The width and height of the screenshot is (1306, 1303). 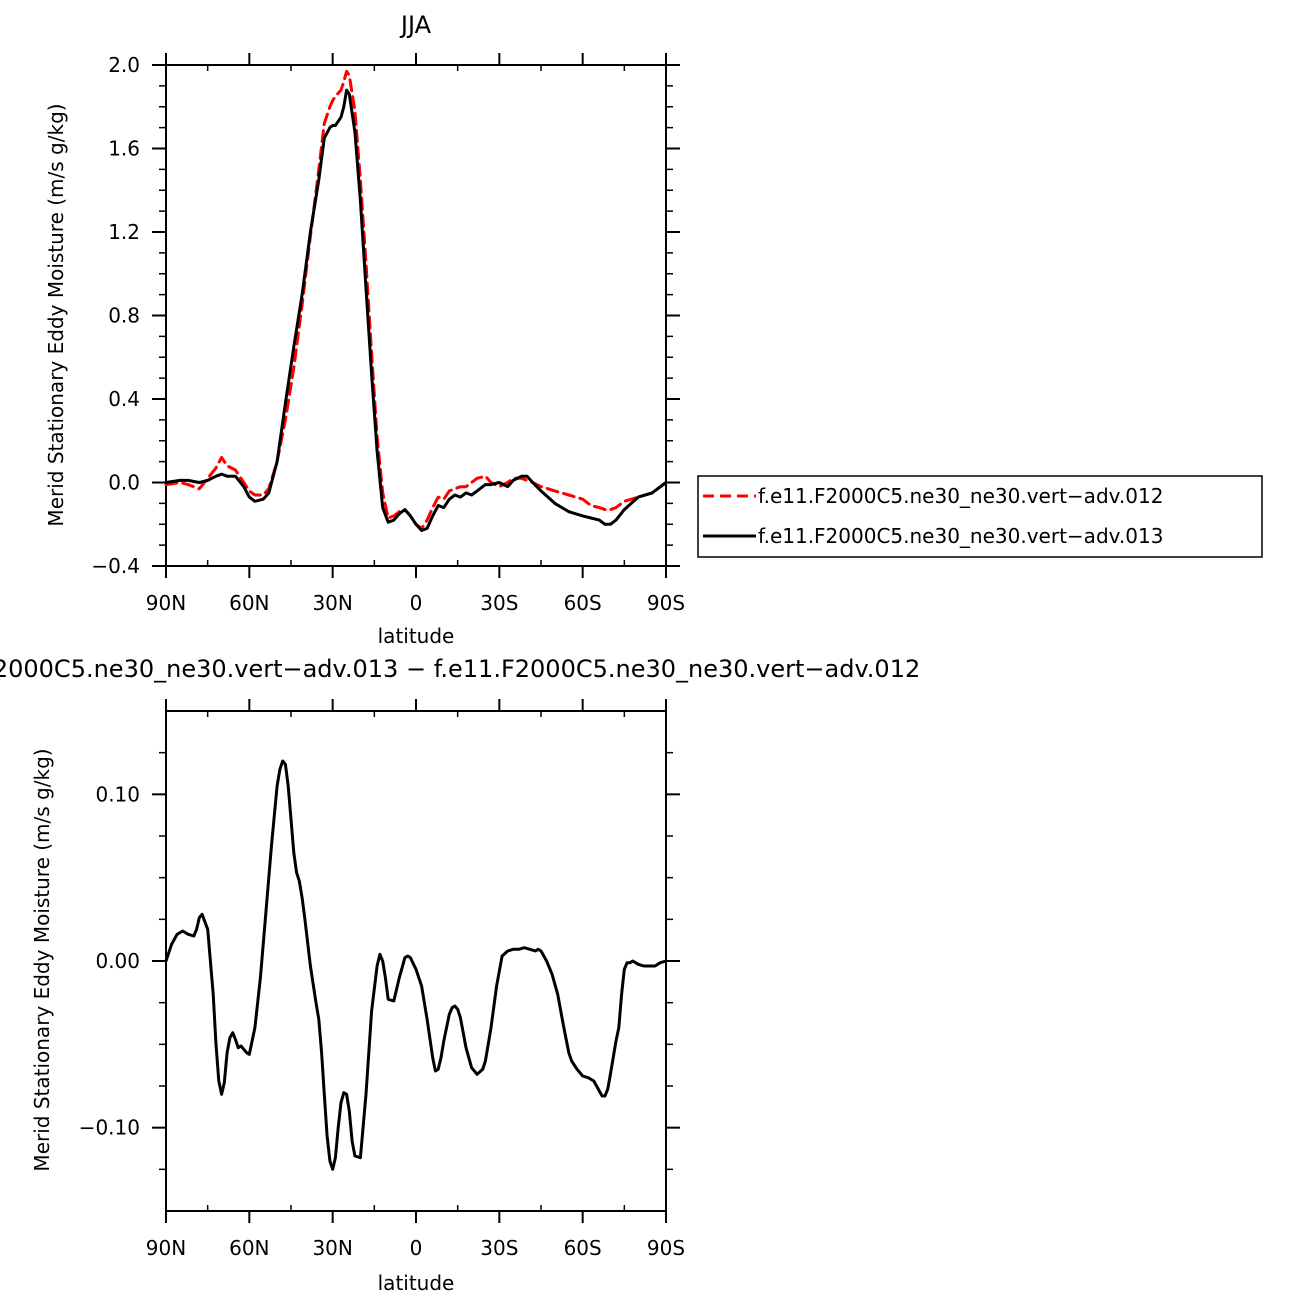 What do you see at coordinates (124, 483) in the screenshot?
I see `y-tick-label: 0.0` at bounding box center [124, 483].